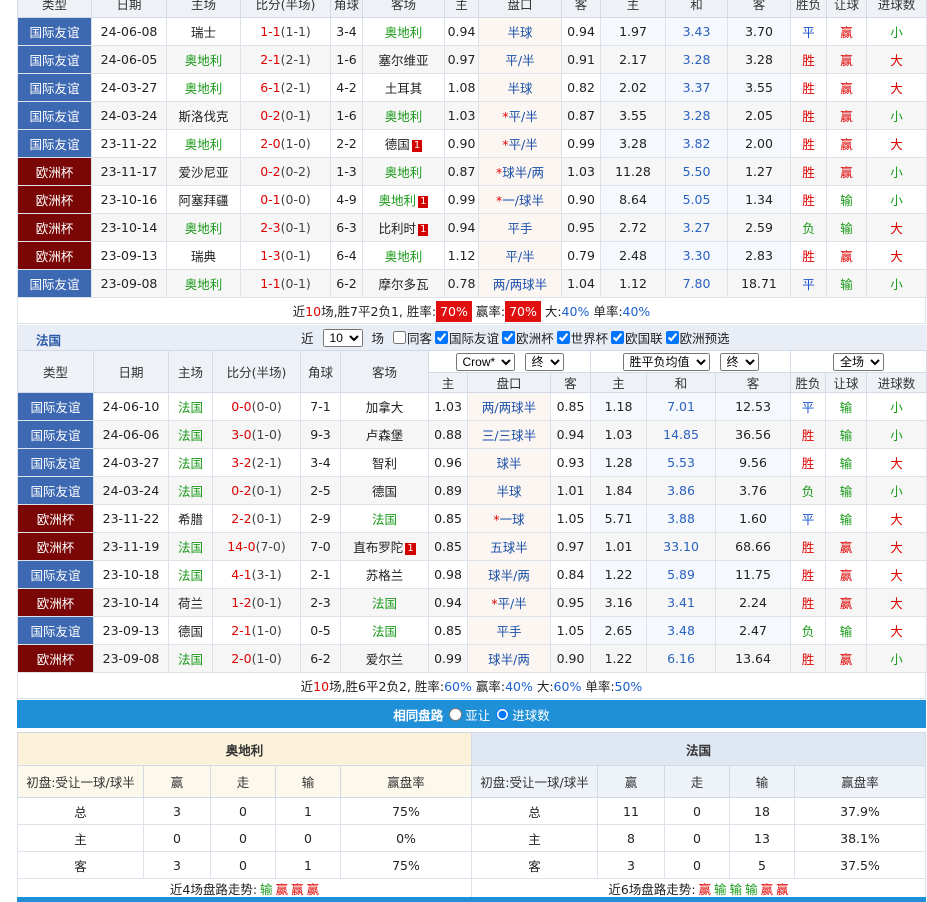 The width and height of the screenshot is (927, 902). I want to click on result: 平, so click(808, 283).